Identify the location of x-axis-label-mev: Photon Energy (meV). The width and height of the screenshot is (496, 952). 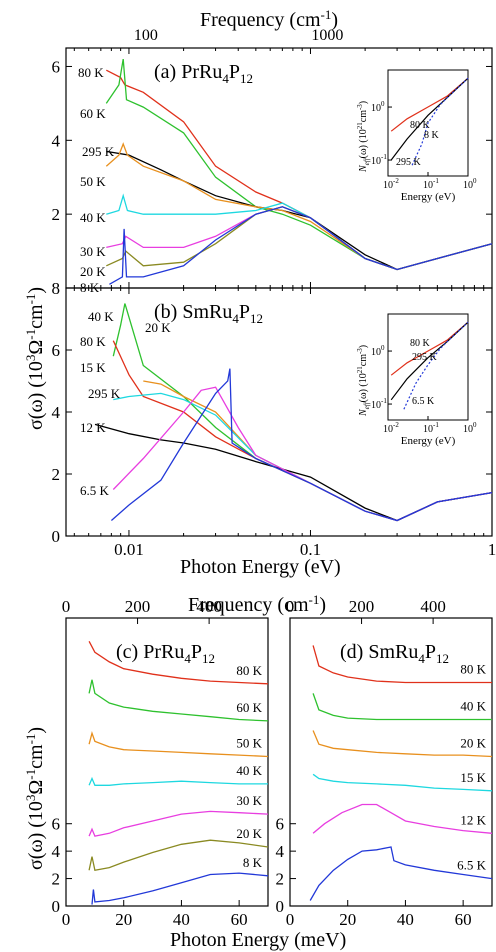
(258, 940).